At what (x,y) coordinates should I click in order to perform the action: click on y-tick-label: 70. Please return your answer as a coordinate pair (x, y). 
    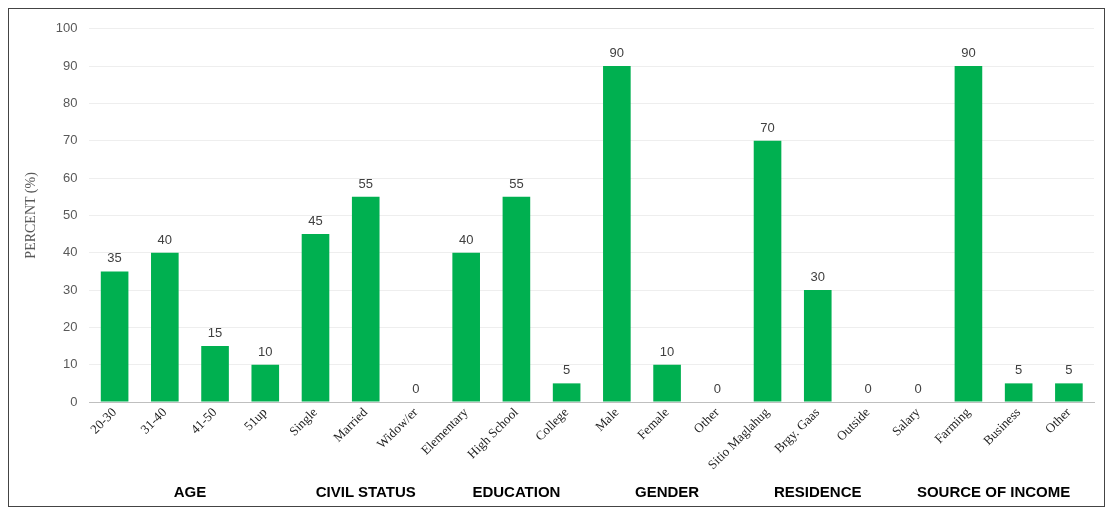
    Looking at the image, I should click on (70, 140).